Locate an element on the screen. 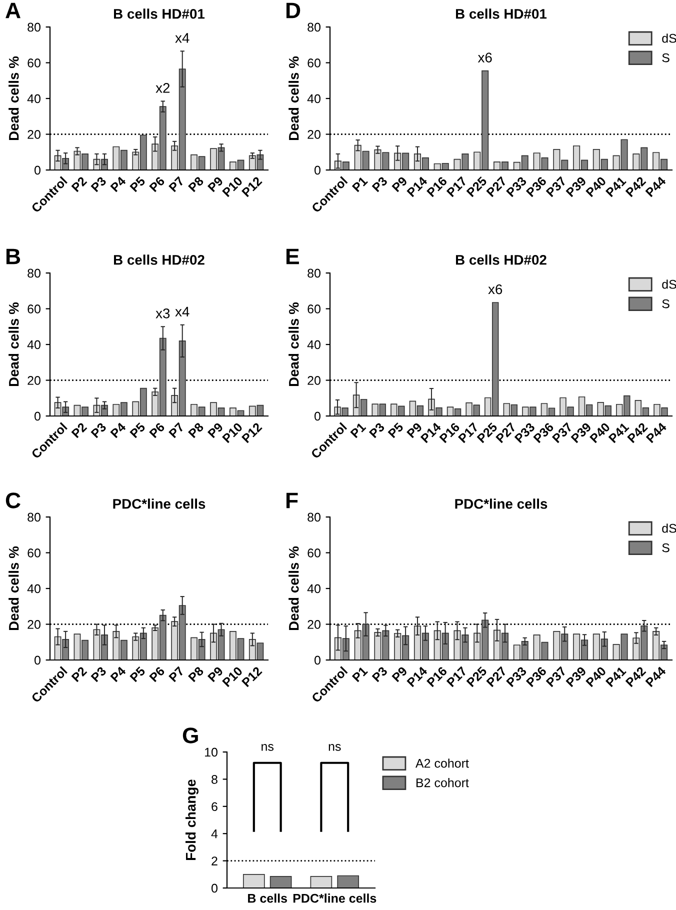 The height and width of the screenshot is (910, 676). annotation: x4 is located at coordinates (182, 311).